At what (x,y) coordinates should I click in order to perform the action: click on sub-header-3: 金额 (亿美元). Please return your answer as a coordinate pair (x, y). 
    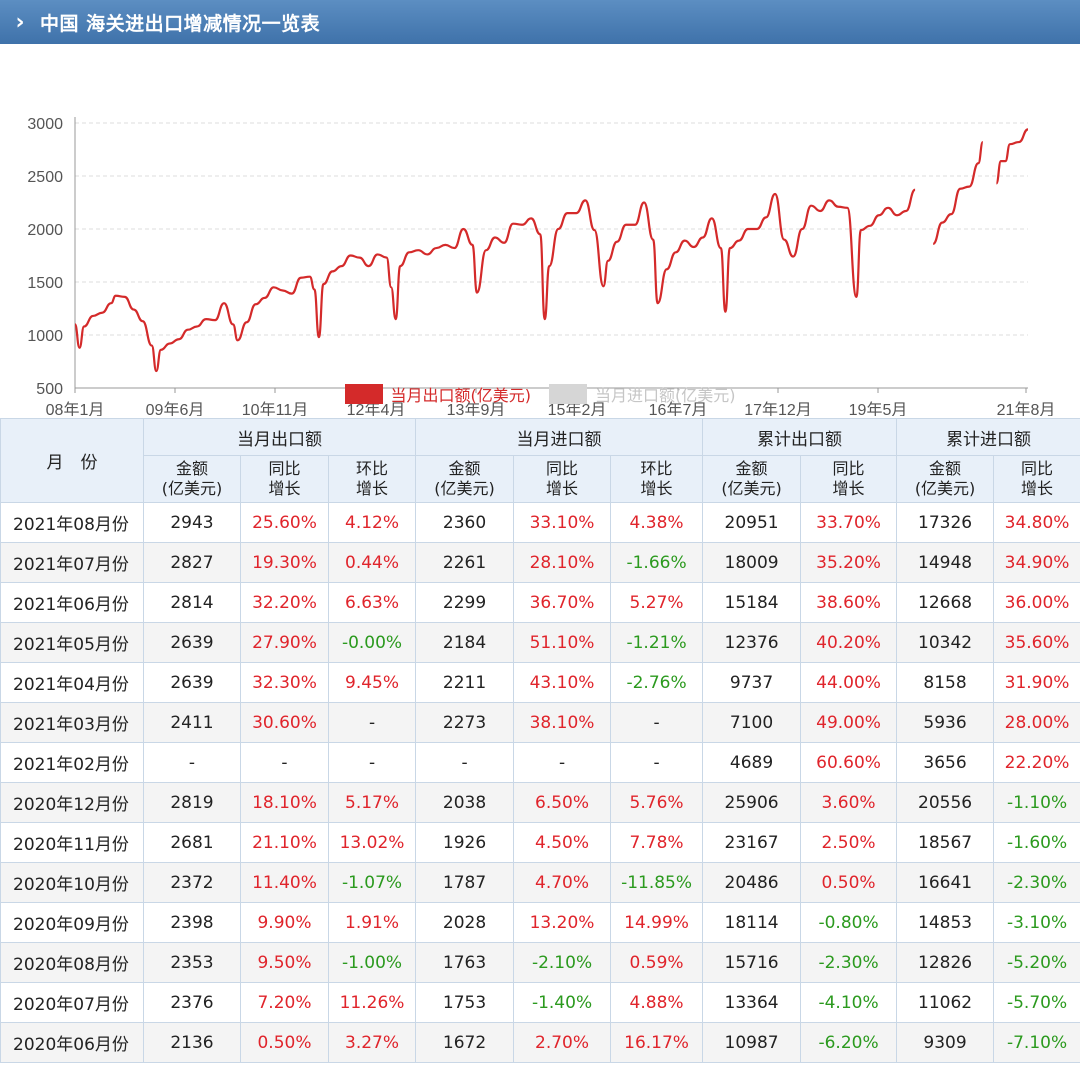
    Looking at the image, I should click on (465, 479).